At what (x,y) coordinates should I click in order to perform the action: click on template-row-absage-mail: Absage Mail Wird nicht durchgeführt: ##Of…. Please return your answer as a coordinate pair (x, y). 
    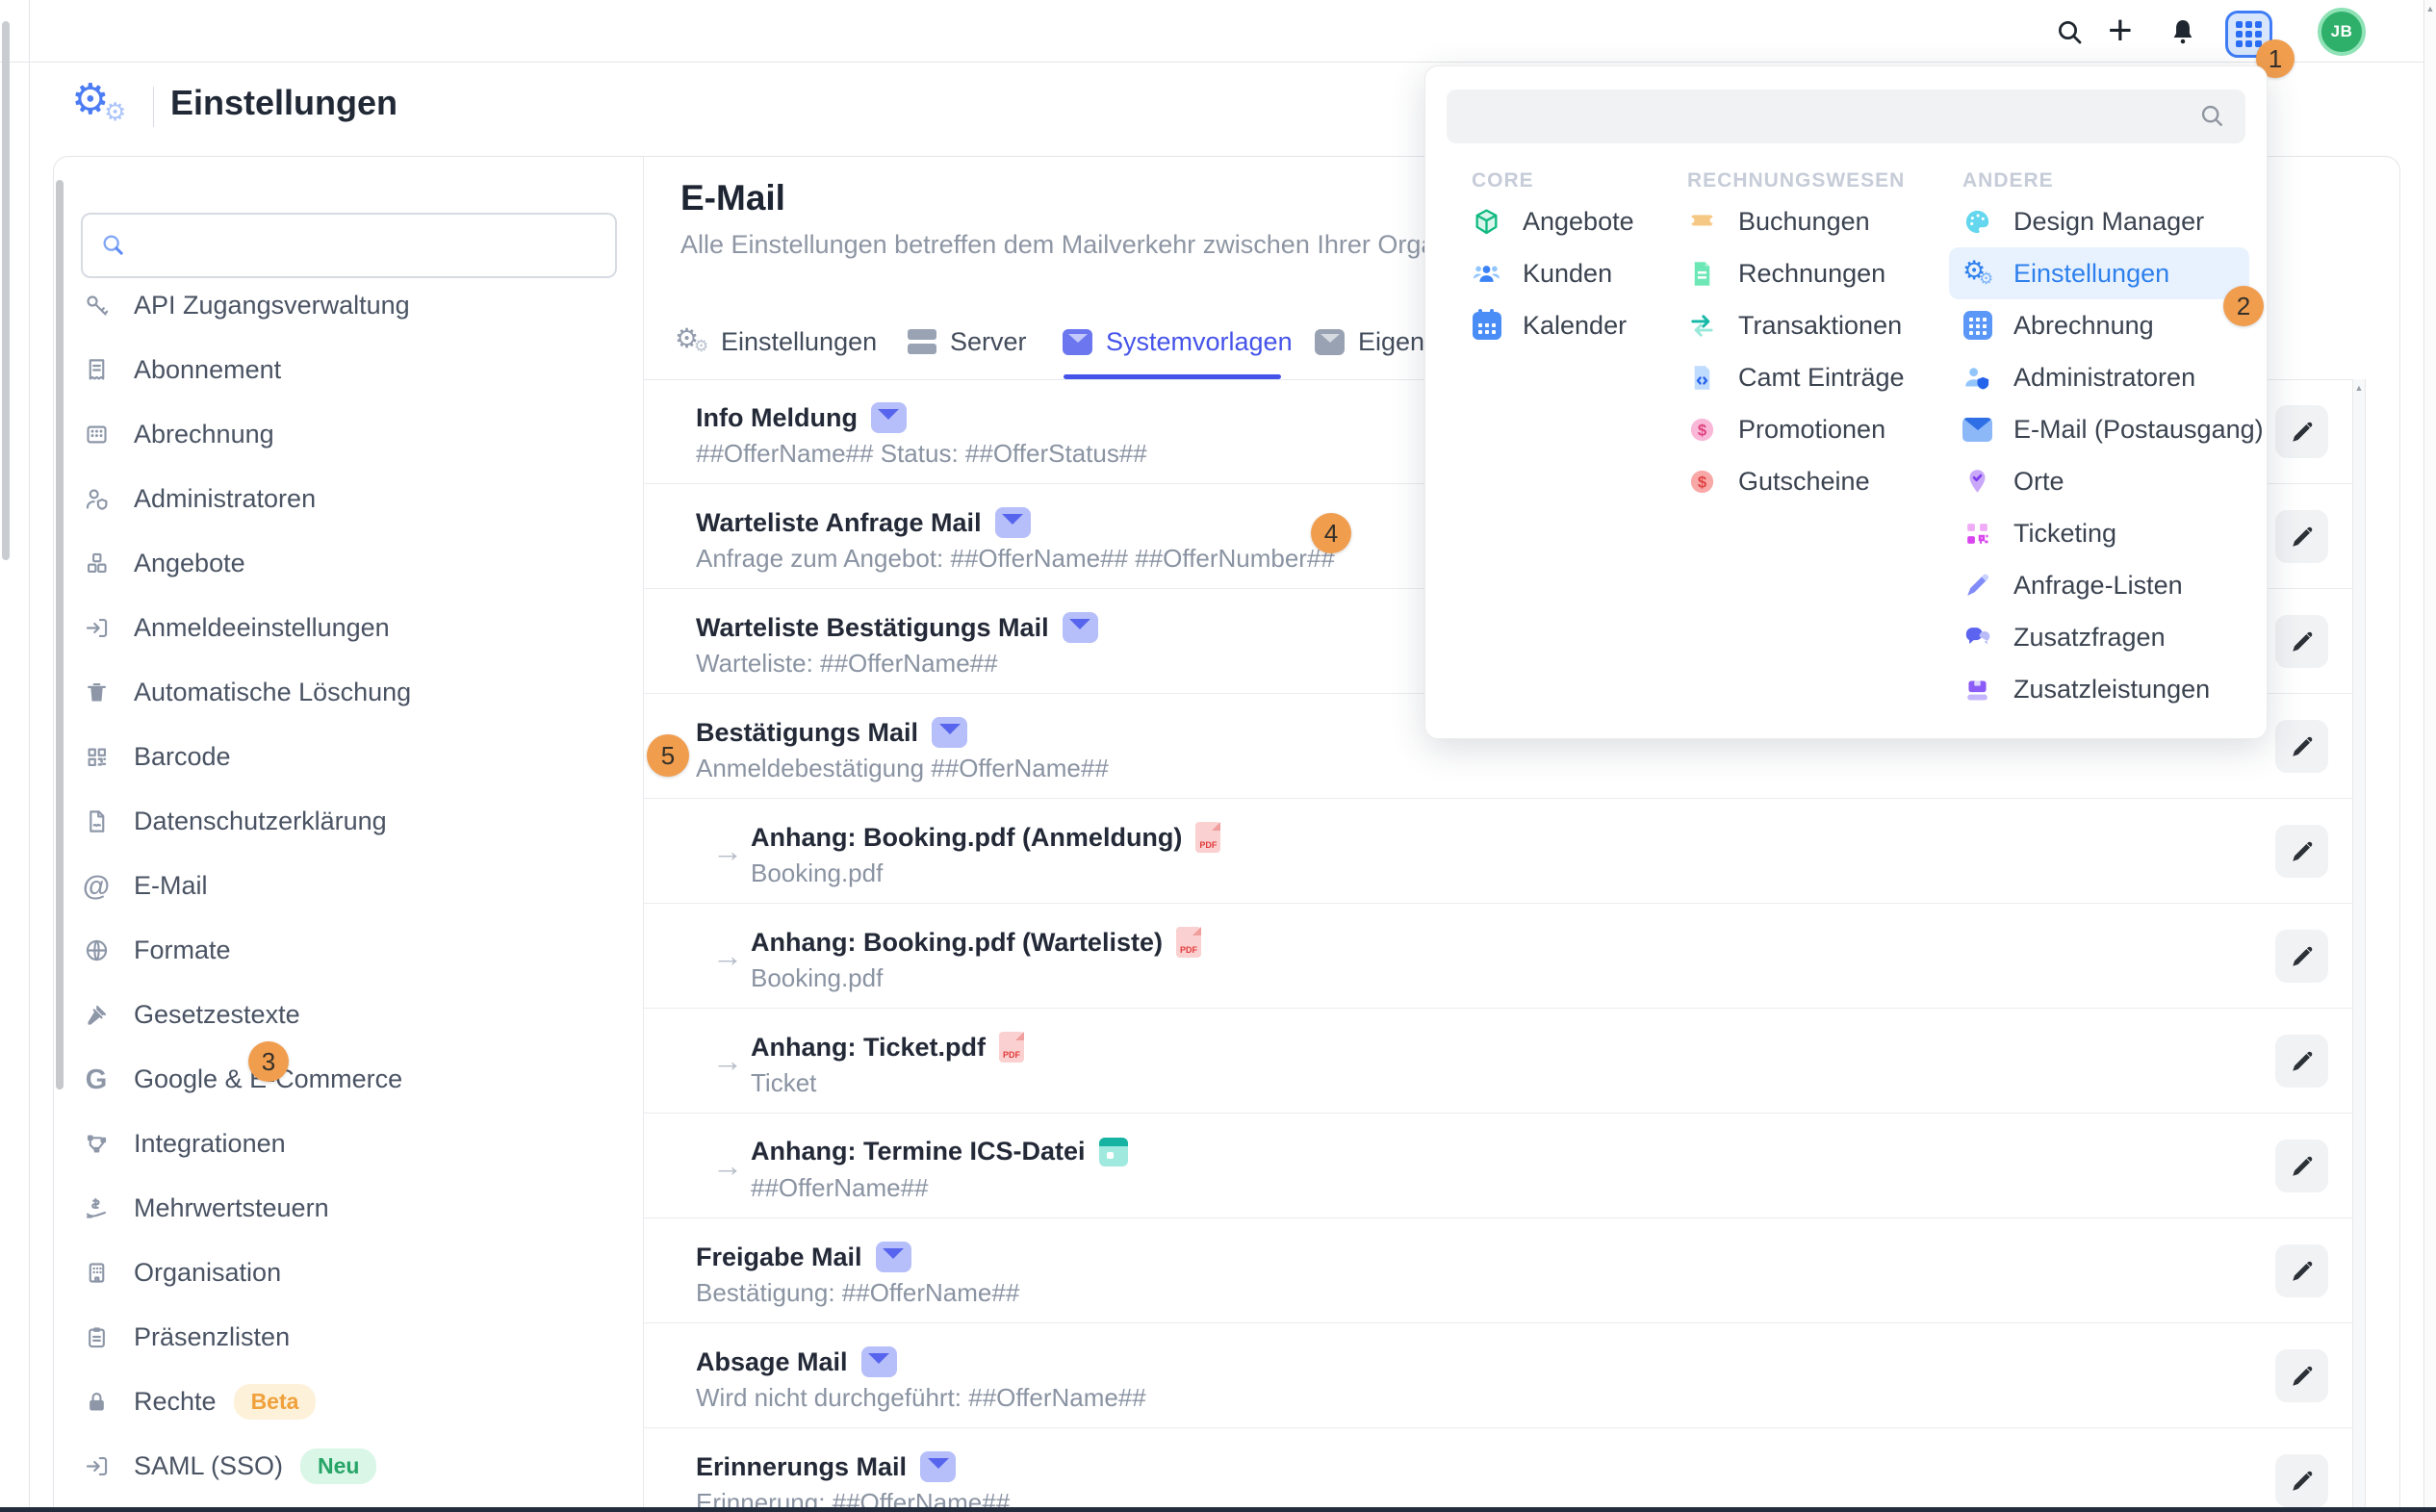
    Looking at the image, I should click on (1497, 1375).